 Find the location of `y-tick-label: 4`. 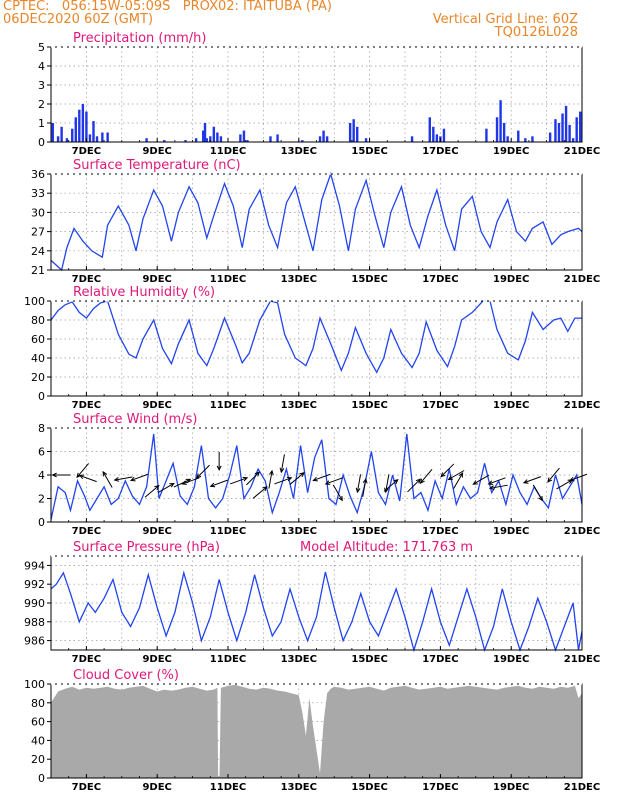

y-tick-label: 4 is located at coordinates (41, 475).